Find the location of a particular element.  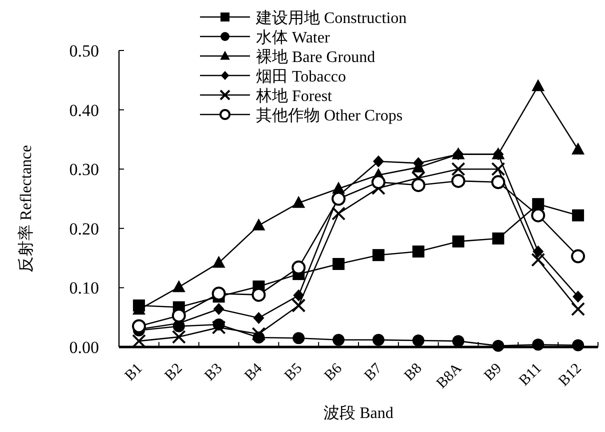

y-tick-label: 0.50 is located at coordinates (84, 51).